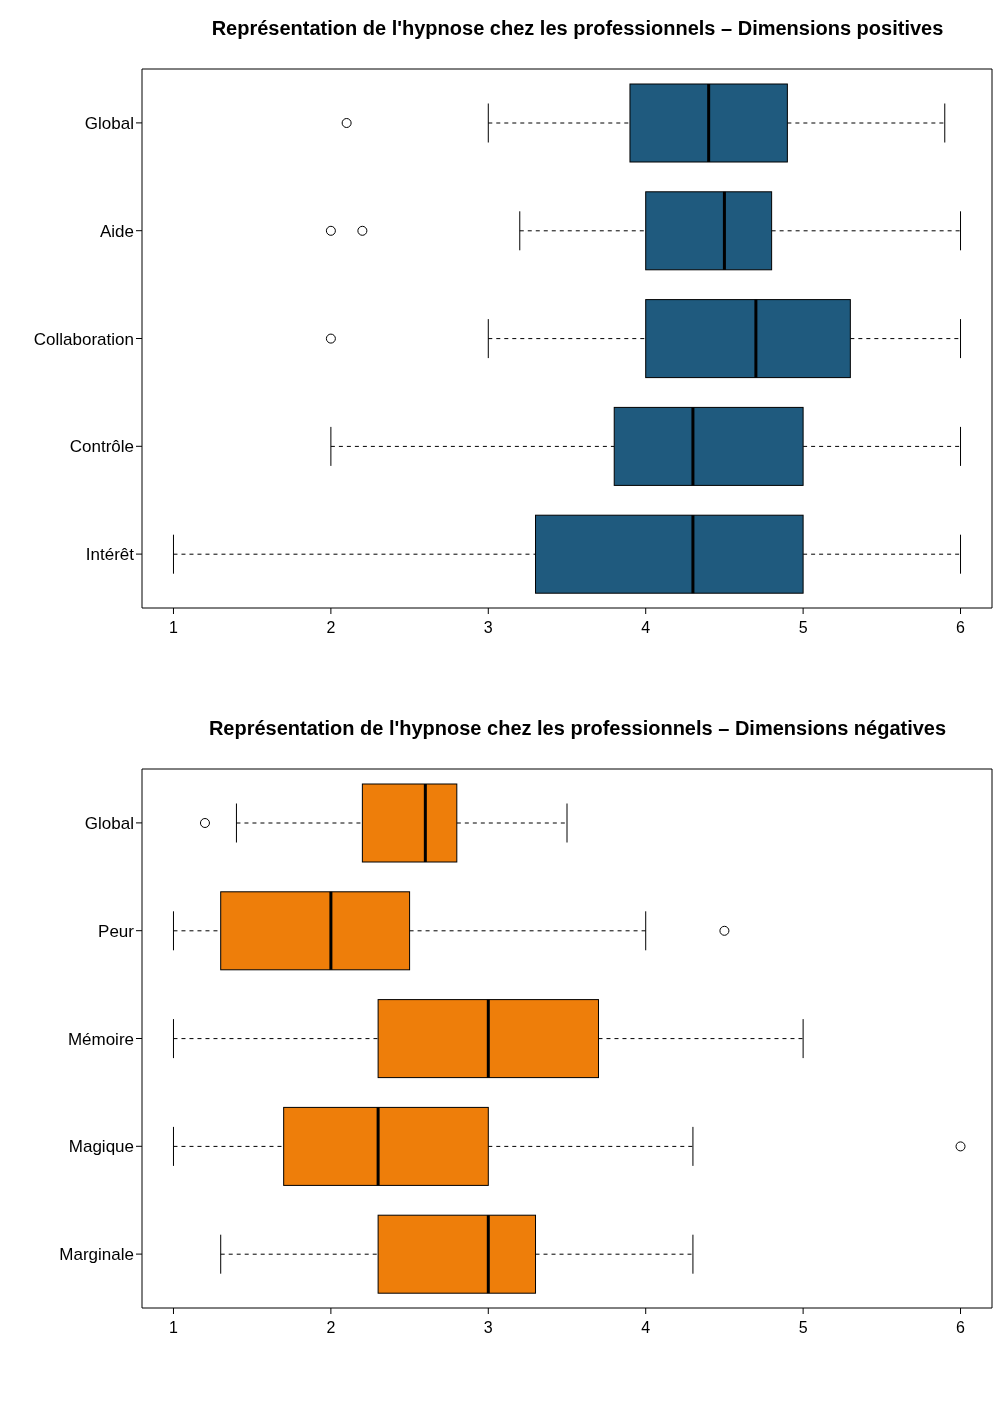 Image resolution: width=1005 pixels, height=1410 pixels. I want to click on y-tick-label: Collaboration, so click(83, 339).